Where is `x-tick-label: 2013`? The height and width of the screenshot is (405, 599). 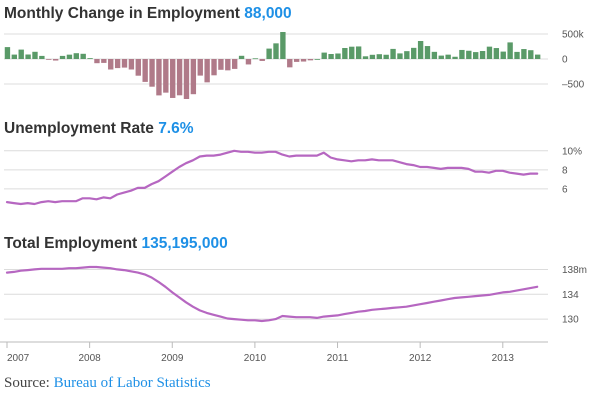 x-tick-label: 2013 is located at coordinates (503, 358).